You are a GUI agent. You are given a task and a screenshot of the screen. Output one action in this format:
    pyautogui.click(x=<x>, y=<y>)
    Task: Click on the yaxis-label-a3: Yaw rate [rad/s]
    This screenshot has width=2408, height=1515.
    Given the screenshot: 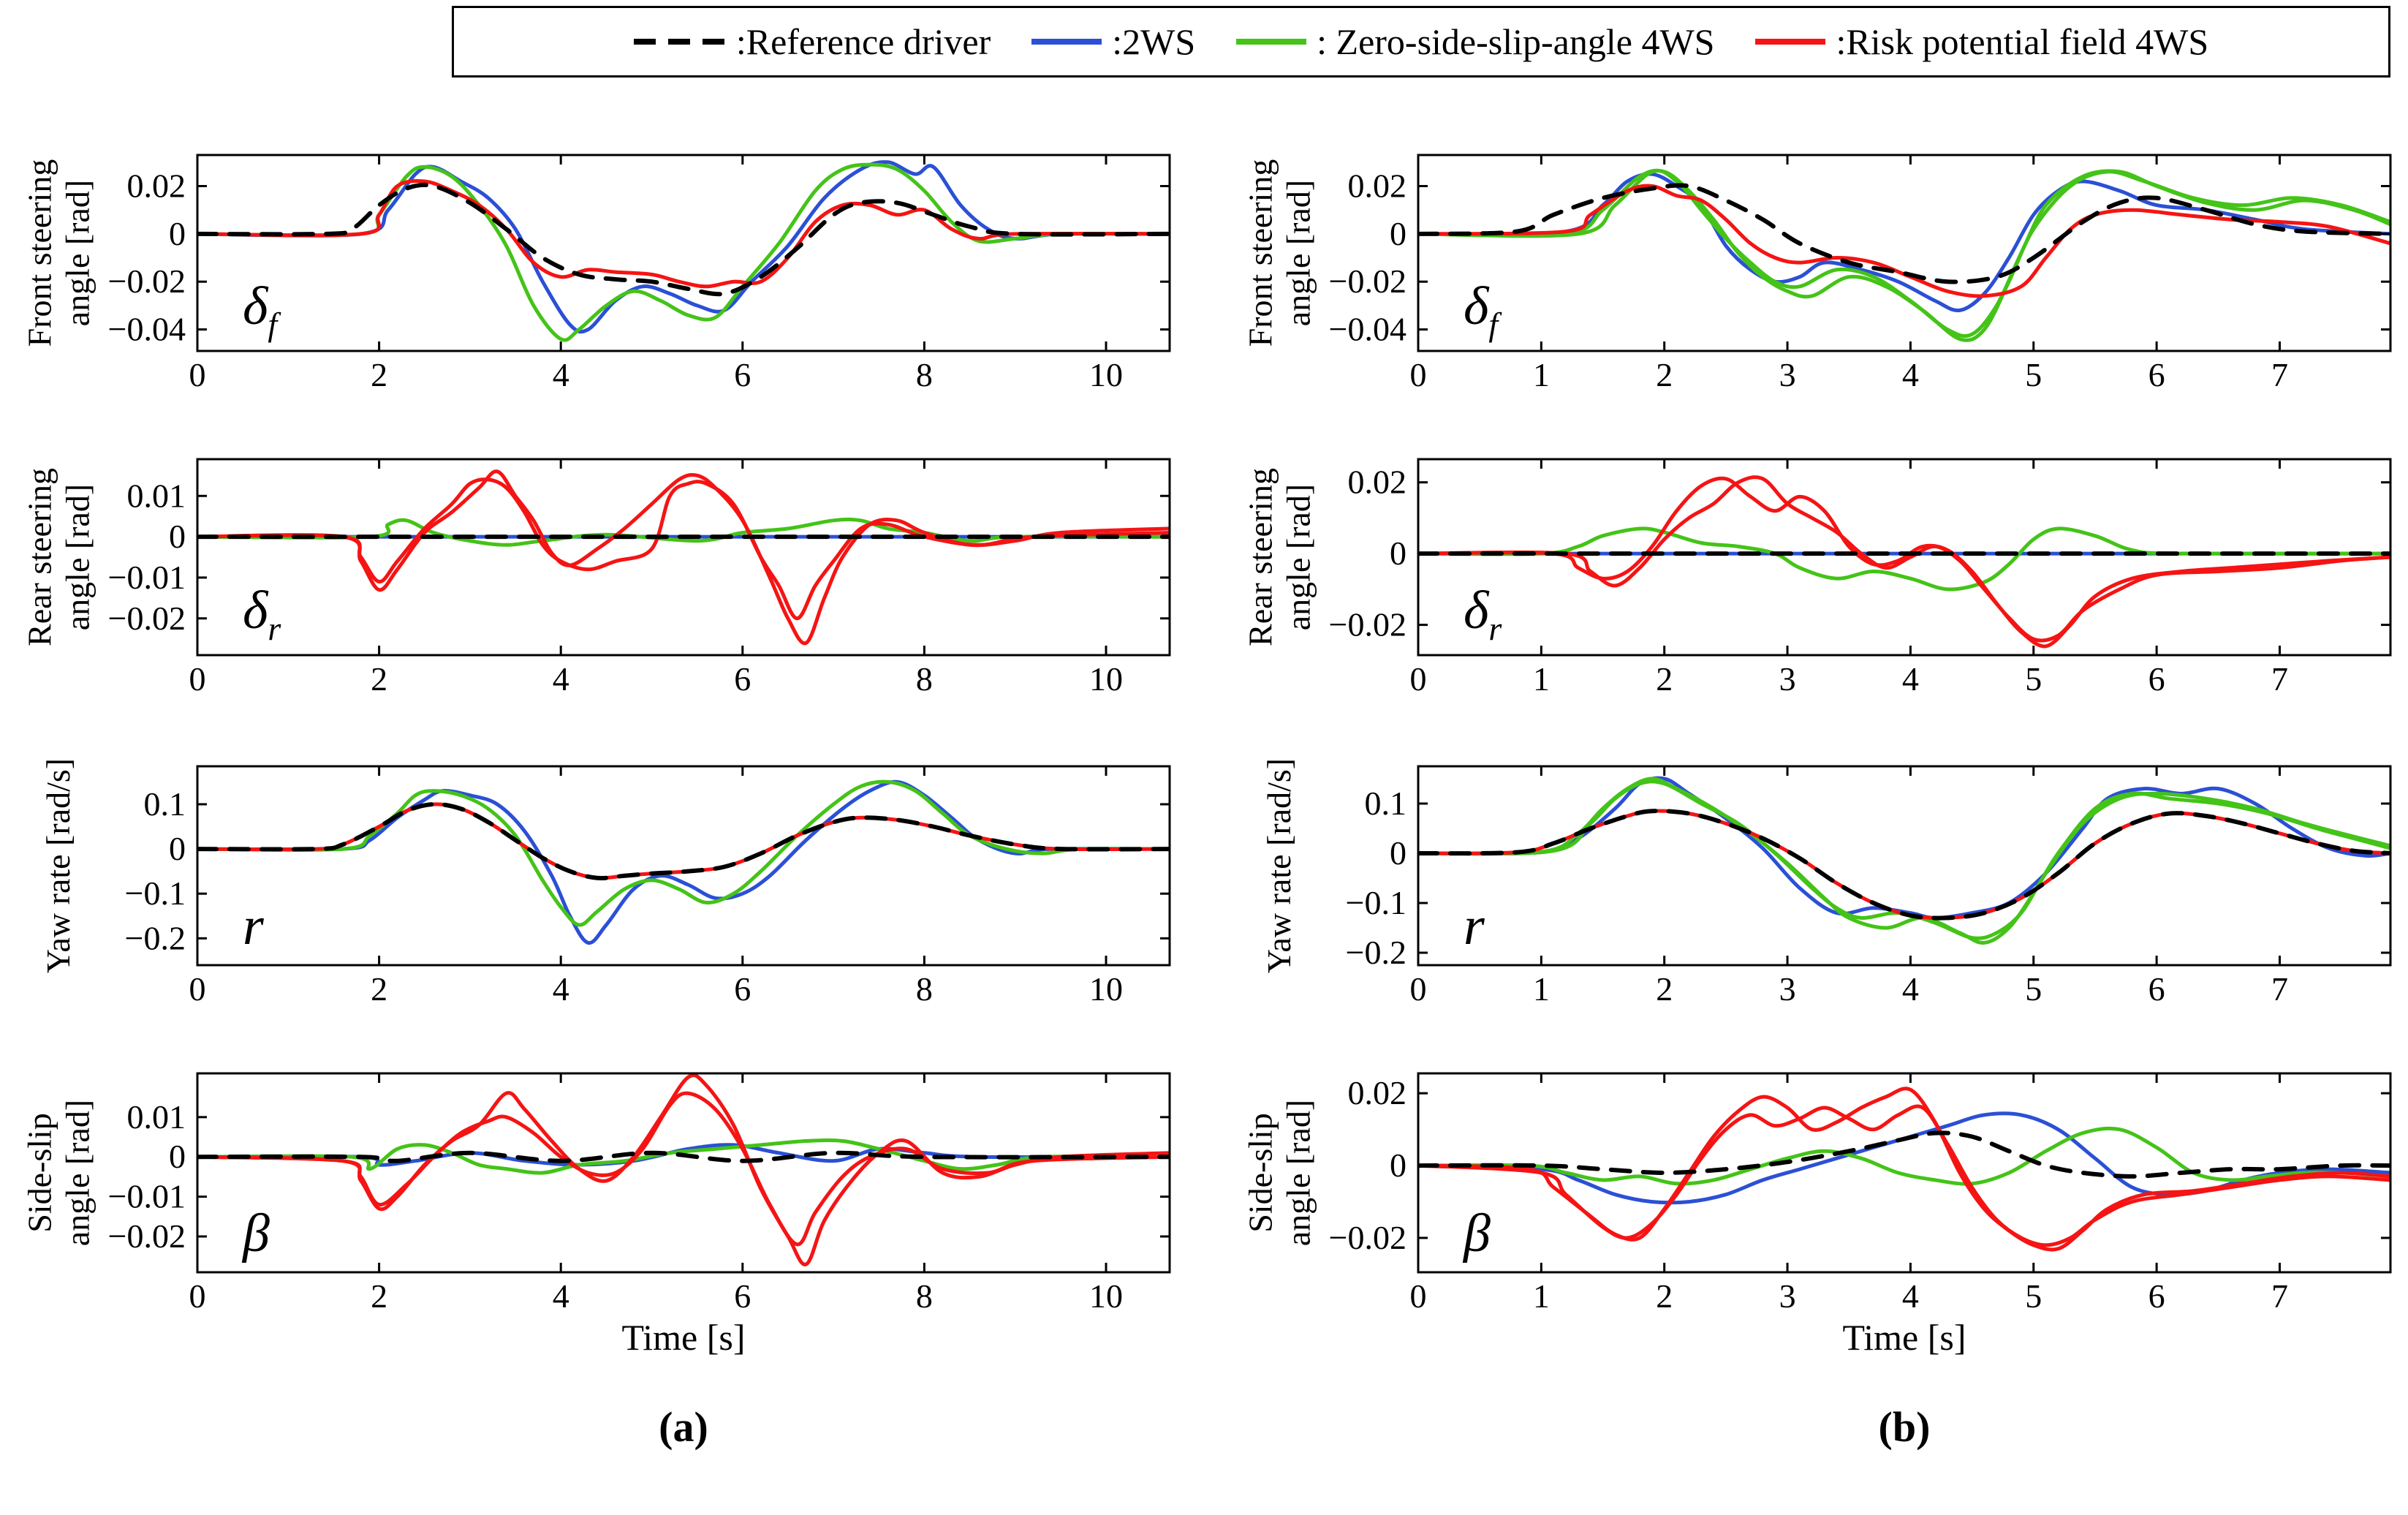 What is the action you would take?
    pyautogui.click(x=58, y=866)
    